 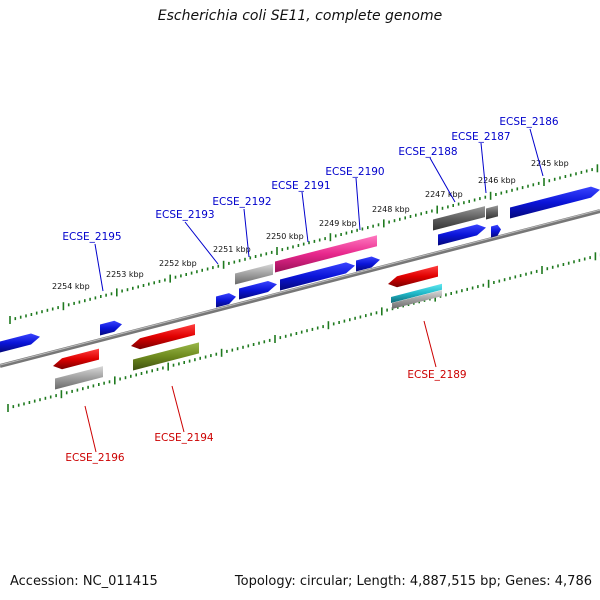 I want to click on gene-label-ECSE_2194: ECSE_2194, so click(x=184, y=438).